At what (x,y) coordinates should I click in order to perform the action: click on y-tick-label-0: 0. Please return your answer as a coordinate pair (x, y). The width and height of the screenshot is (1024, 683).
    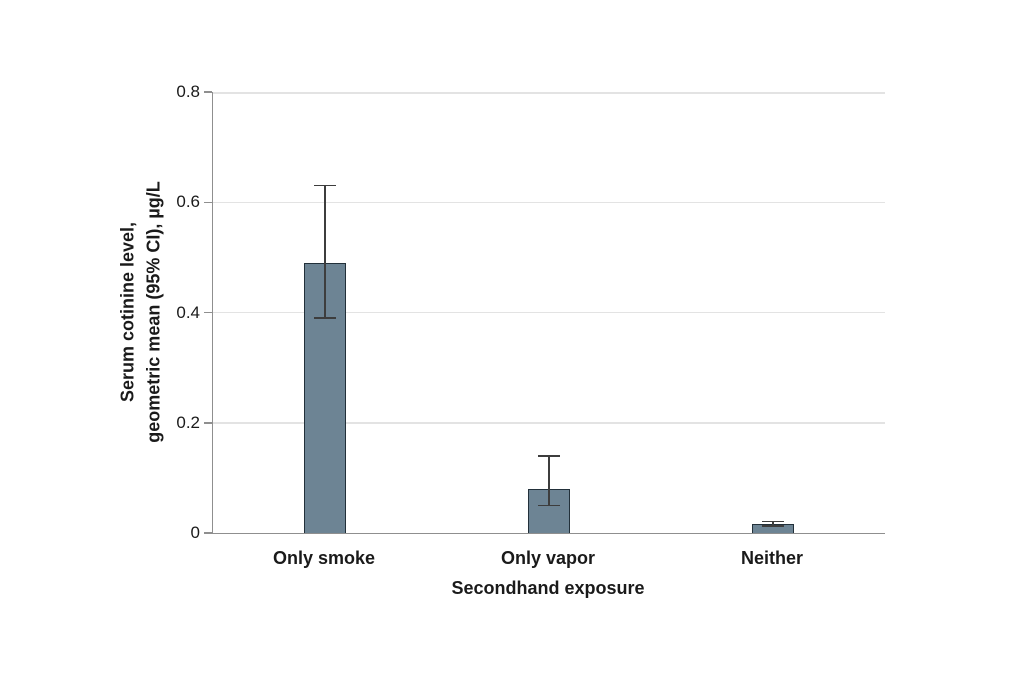
    Looking at the image, I should click on (195, 532).